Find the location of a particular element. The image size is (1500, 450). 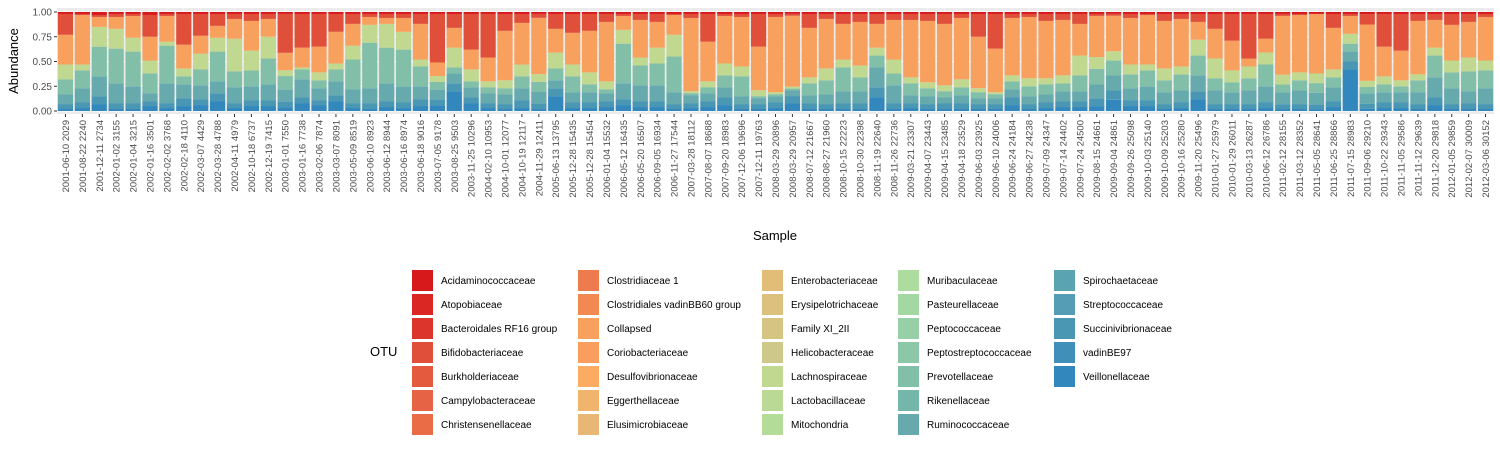

x-tick-label: 2009-10-03 25140 is located at coordinates (1148, 159).